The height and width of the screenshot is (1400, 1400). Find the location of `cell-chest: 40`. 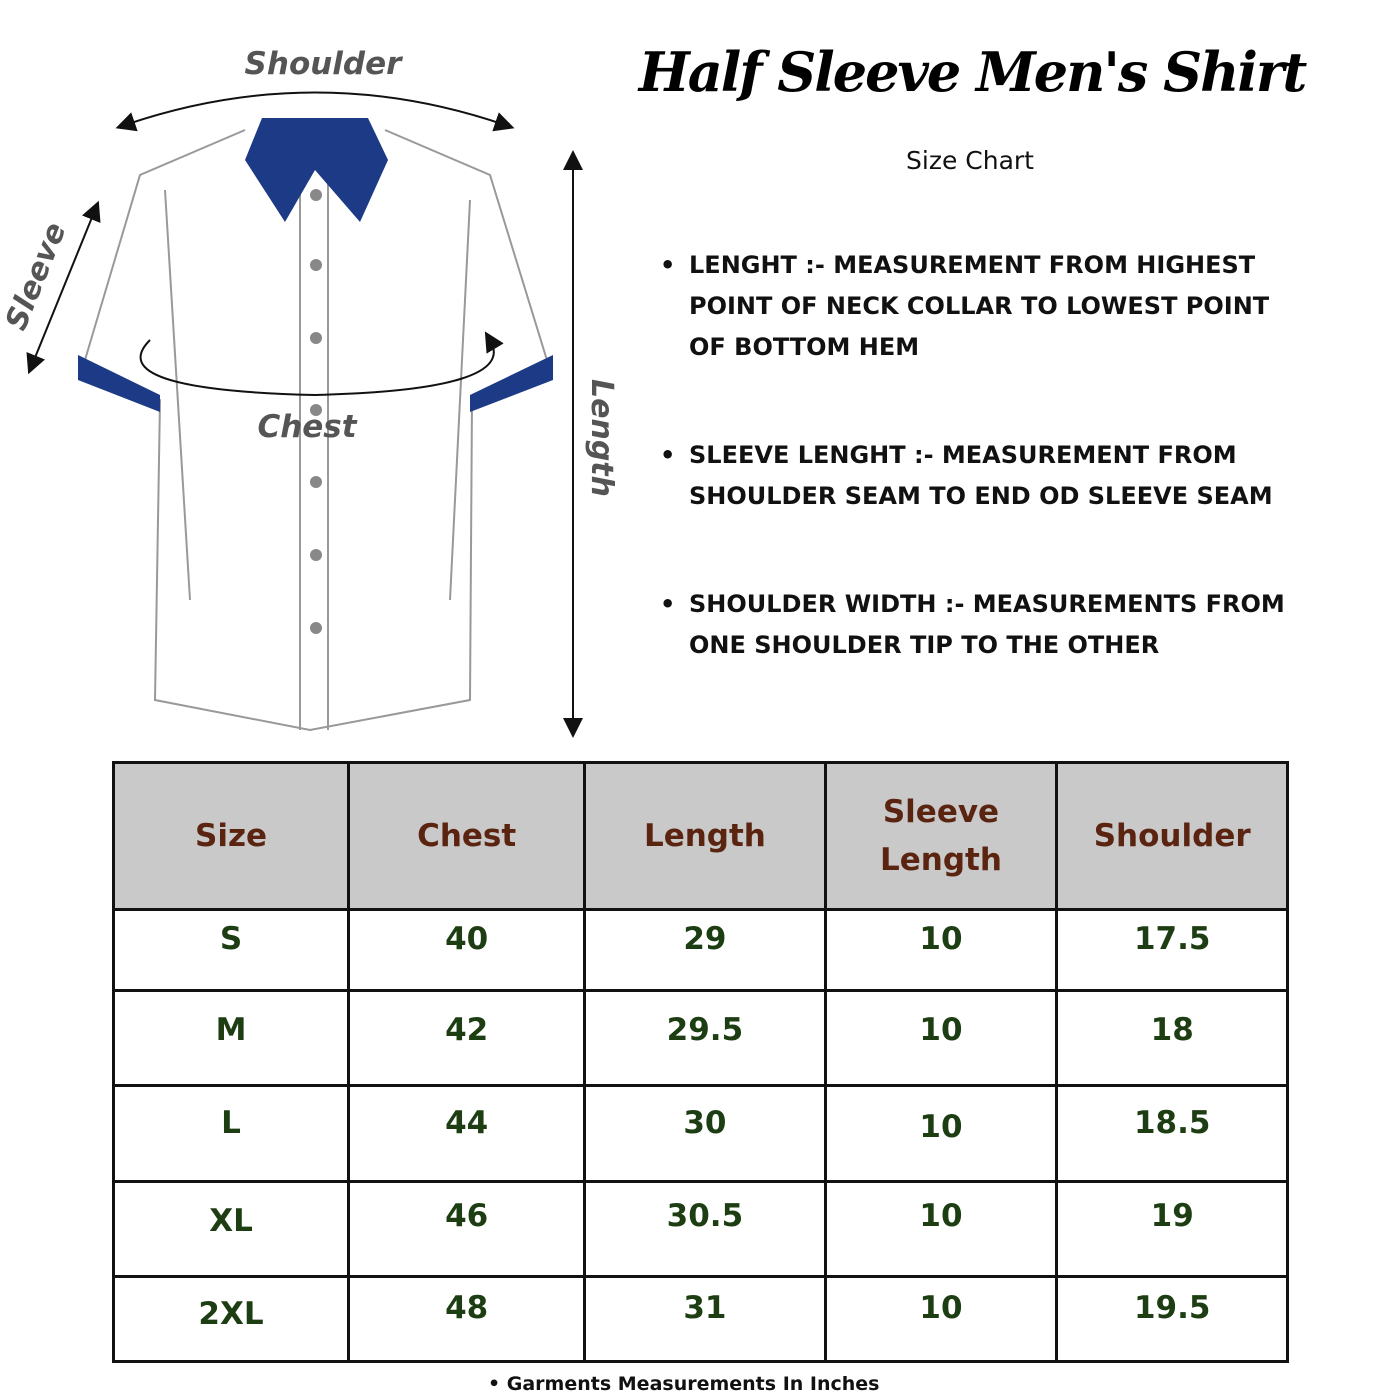

cell-chest: 40 is located at coordinates (467, 950).